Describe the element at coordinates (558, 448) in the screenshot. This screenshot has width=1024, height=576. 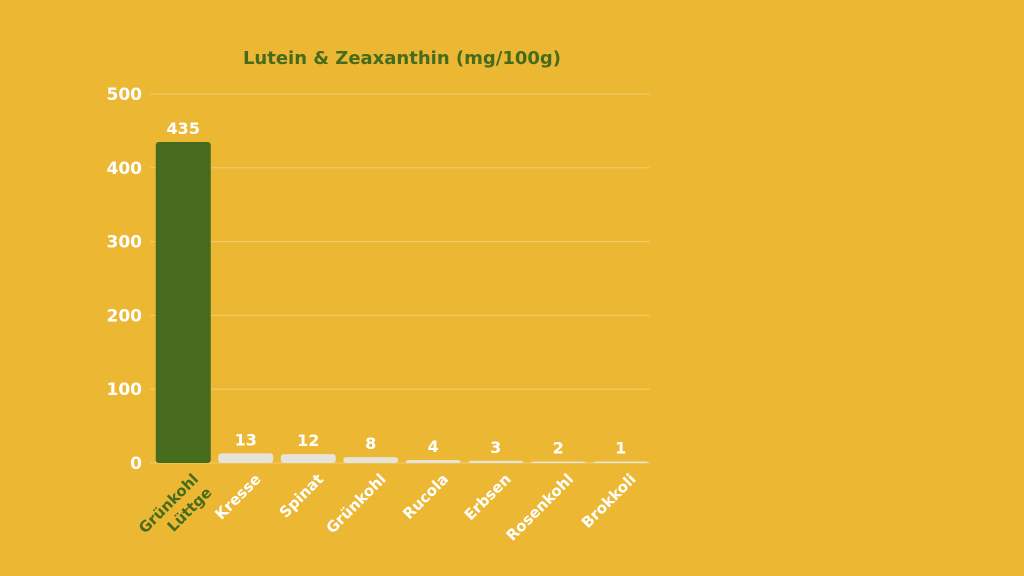
I see `bar-value-label: 2` at that location.